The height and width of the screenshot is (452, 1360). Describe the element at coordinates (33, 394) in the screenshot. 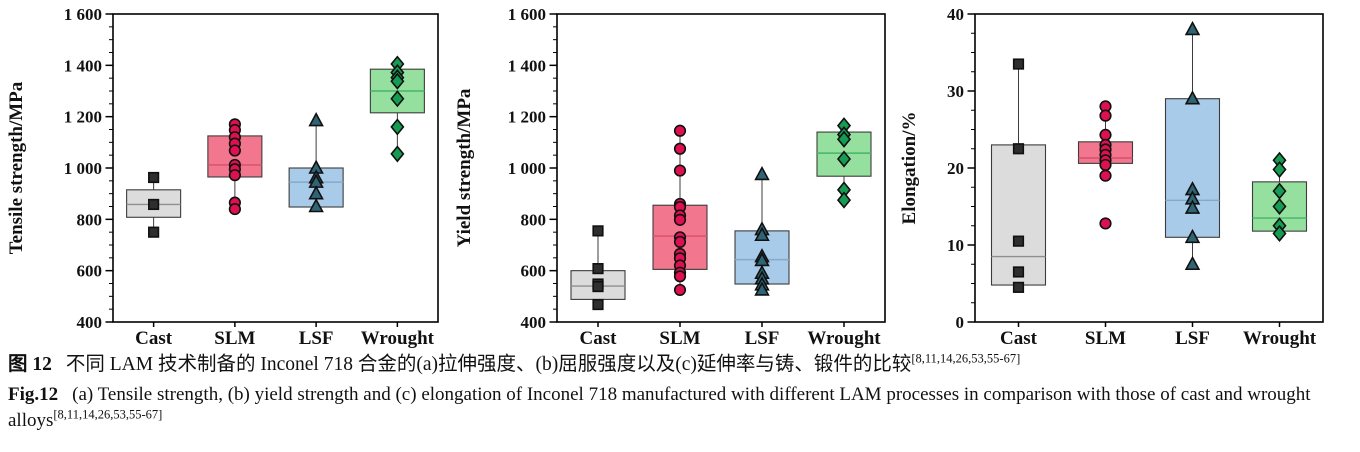

I see `caption-en-prefix: Fig.12` at that location.